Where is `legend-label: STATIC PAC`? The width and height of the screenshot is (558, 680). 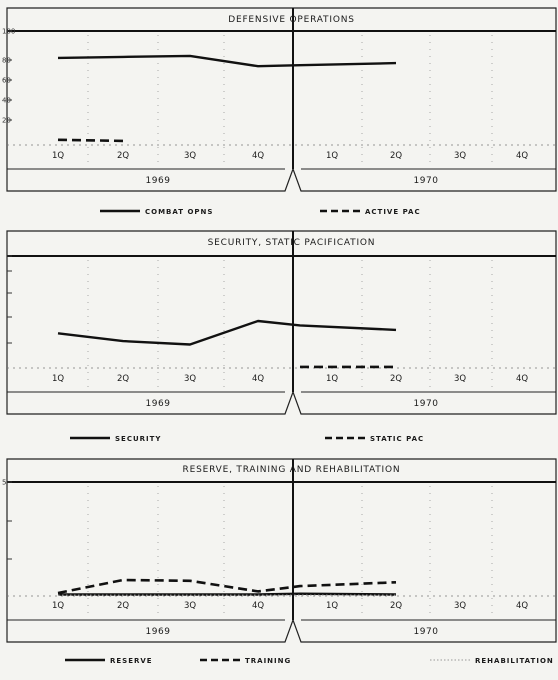 legend-label: STATIC PAC is located at coordinates (397, 439).